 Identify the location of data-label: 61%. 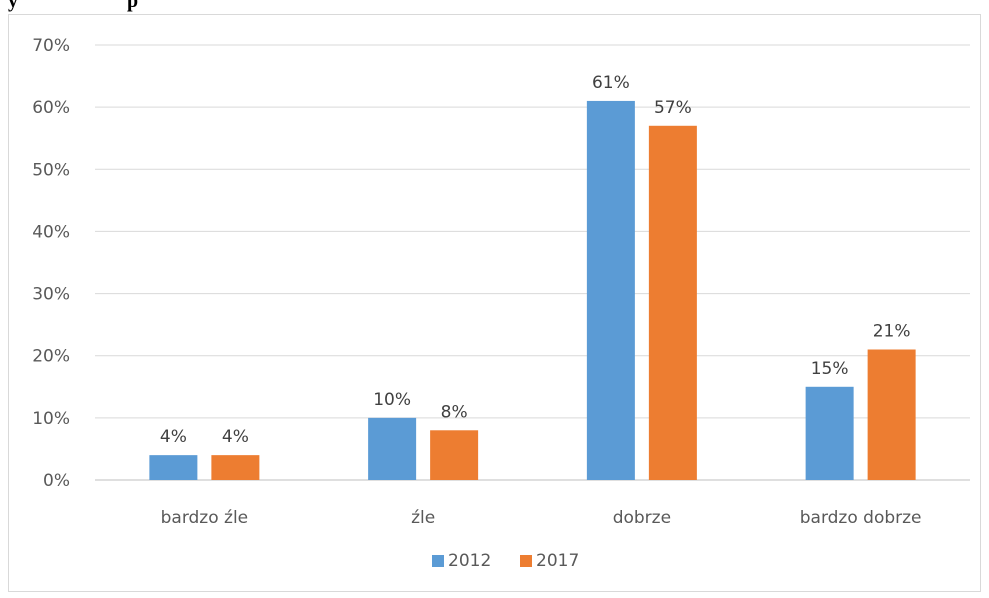
(611, 83).